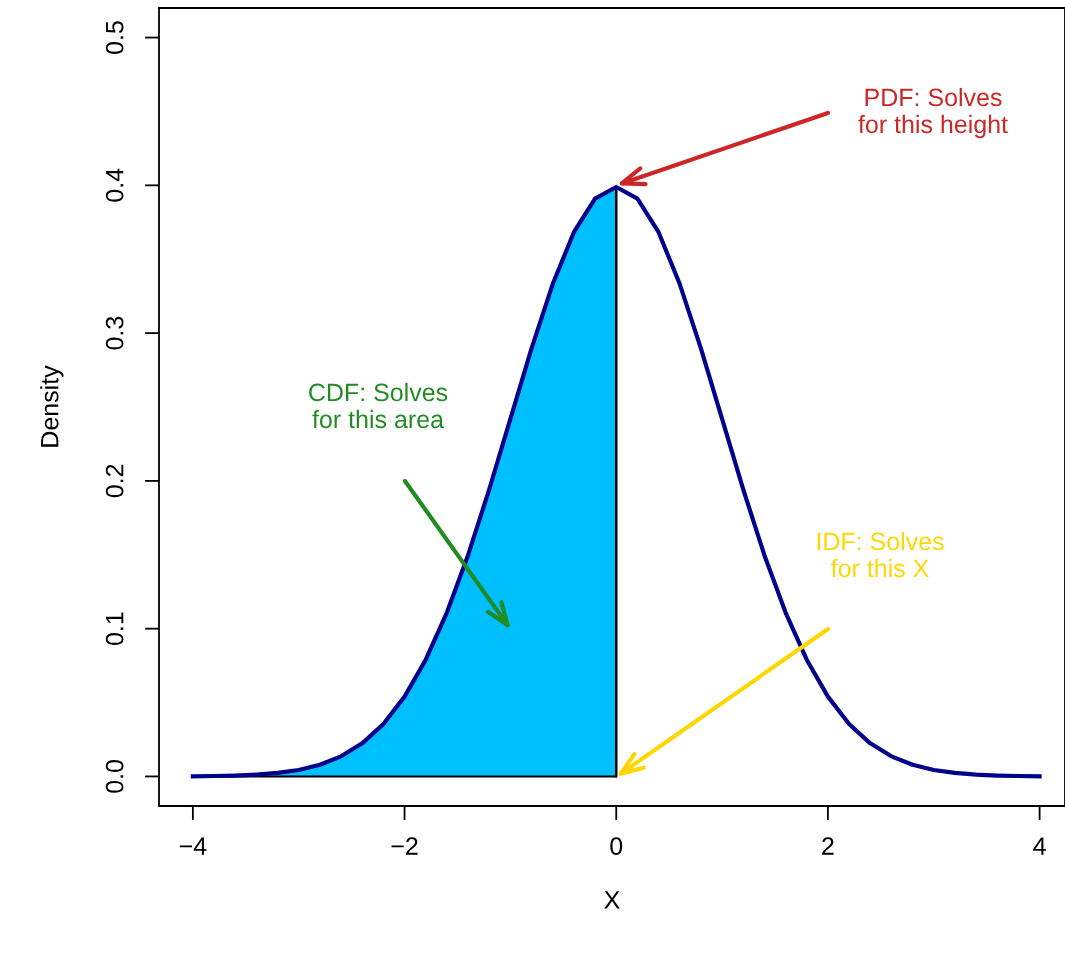 The width and height of the screenshot is (1065, 956). I want to click on x-tick-label: −2, so click(404, 846).